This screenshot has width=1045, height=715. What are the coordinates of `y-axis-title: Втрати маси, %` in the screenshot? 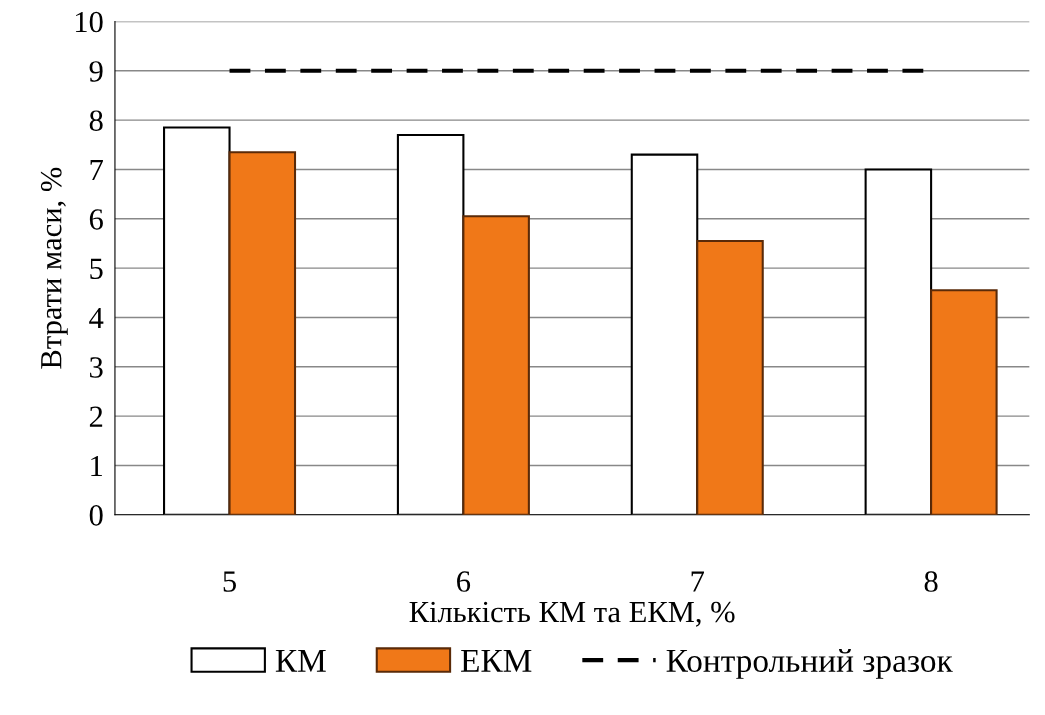 It's located at (54, 268).